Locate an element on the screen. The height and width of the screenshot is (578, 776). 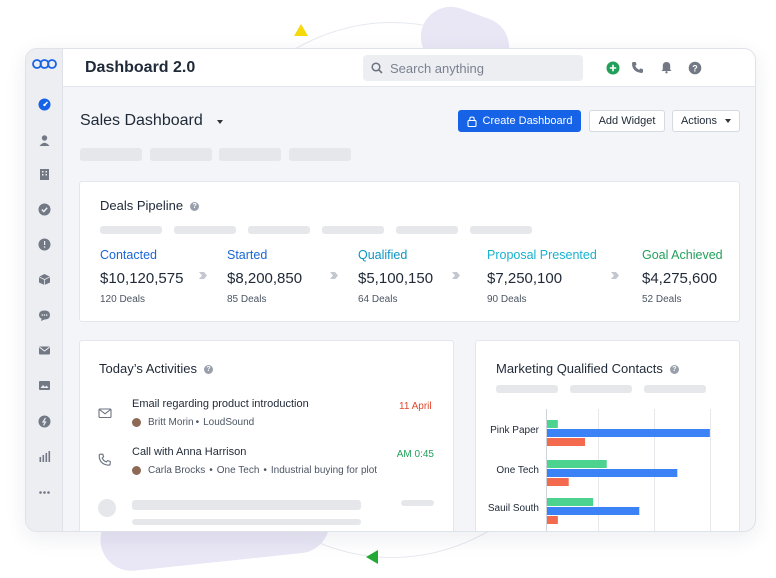
card-title: Today’s Activities? is located at coordinates (156, 368).